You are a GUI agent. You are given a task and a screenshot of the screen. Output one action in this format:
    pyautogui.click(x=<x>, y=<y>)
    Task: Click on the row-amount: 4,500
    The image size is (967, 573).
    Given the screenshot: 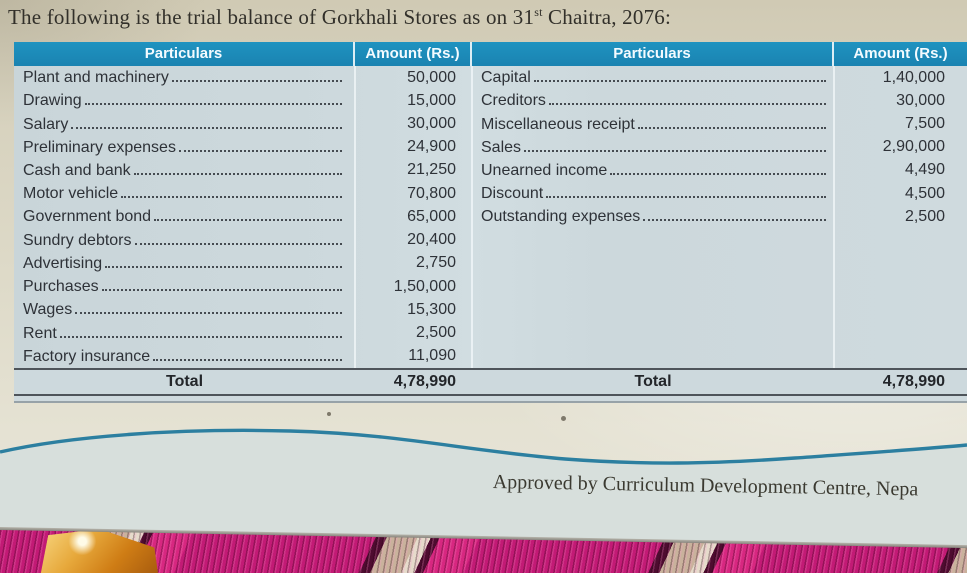 What is the action you would take?
    pyautogui.click(x=924, y=193)
    